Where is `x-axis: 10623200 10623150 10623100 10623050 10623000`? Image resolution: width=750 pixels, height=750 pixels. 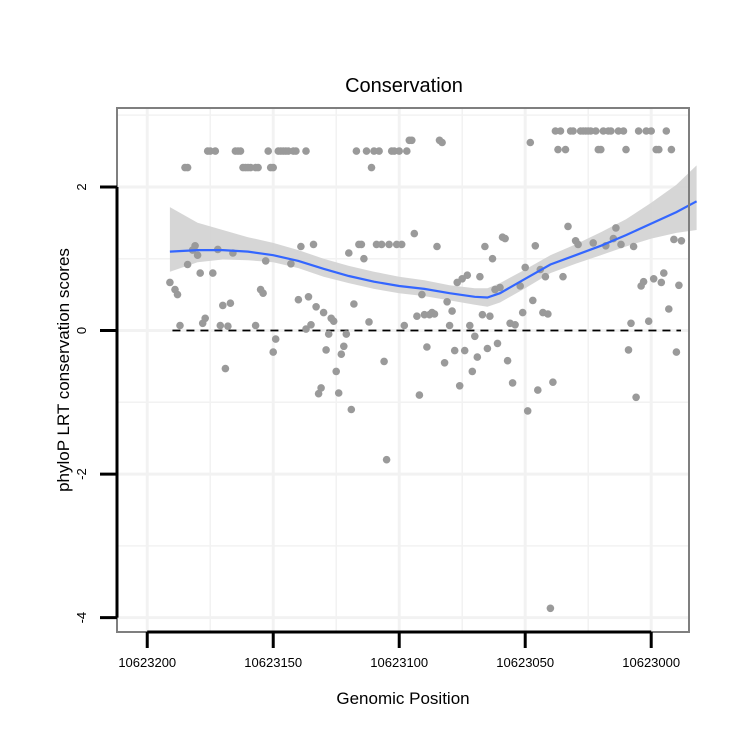
x-axis: 10623200 10623150 10623100 10623050 10623000 is located at coordinates (399, 650).